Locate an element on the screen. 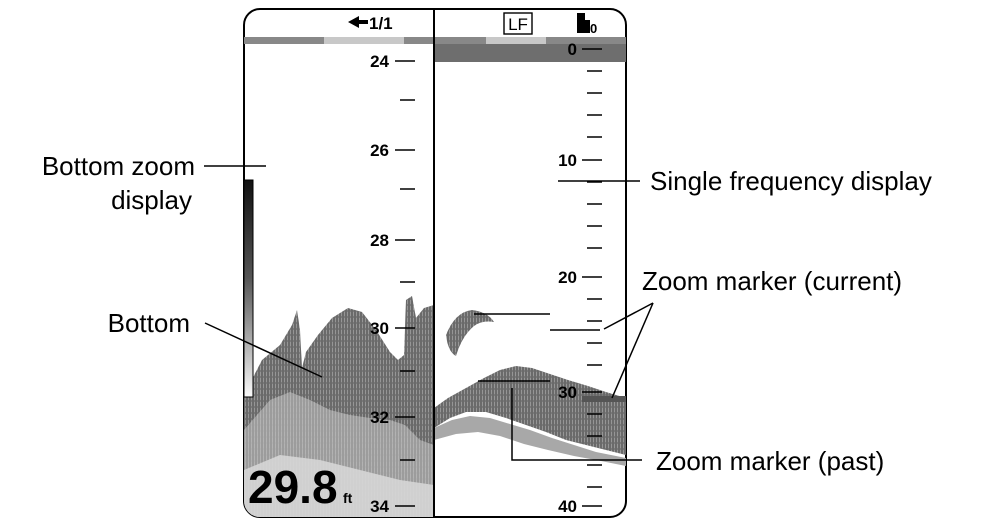 The height and width of the screenshot is (521, 991). callout-bottom-zoom-display: Bottom zoom is located at coordinates (118, 166).